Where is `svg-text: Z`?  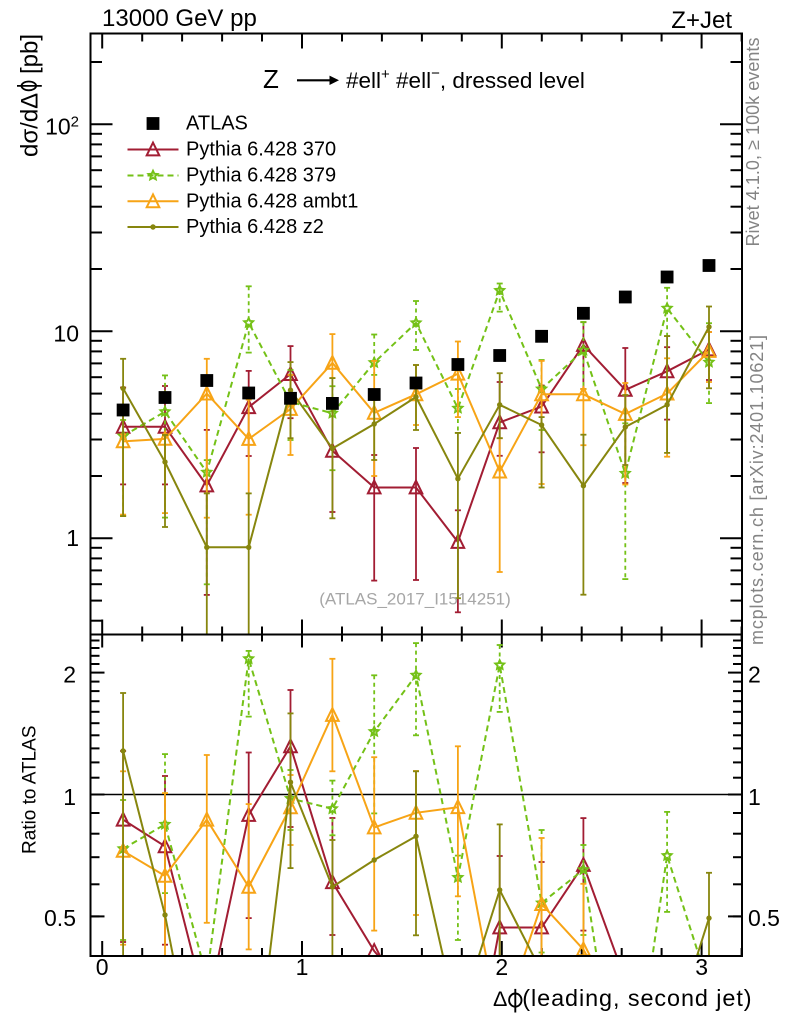 svg-text: Z is located at coordinates (271, 79).